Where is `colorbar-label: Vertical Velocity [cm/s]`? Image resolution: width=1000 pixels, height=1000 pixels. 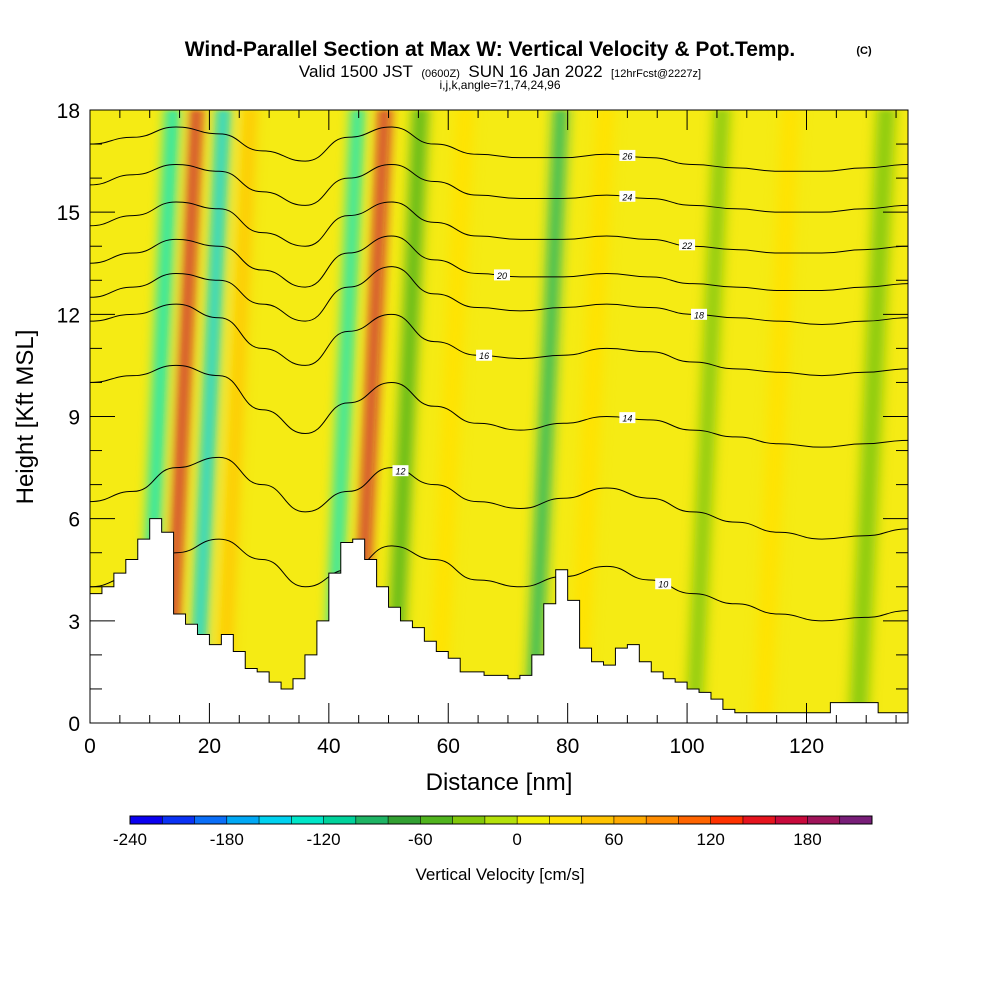
colorbar-label: Vertical Velocity [cm/s] is located at coordinates (499, 874).